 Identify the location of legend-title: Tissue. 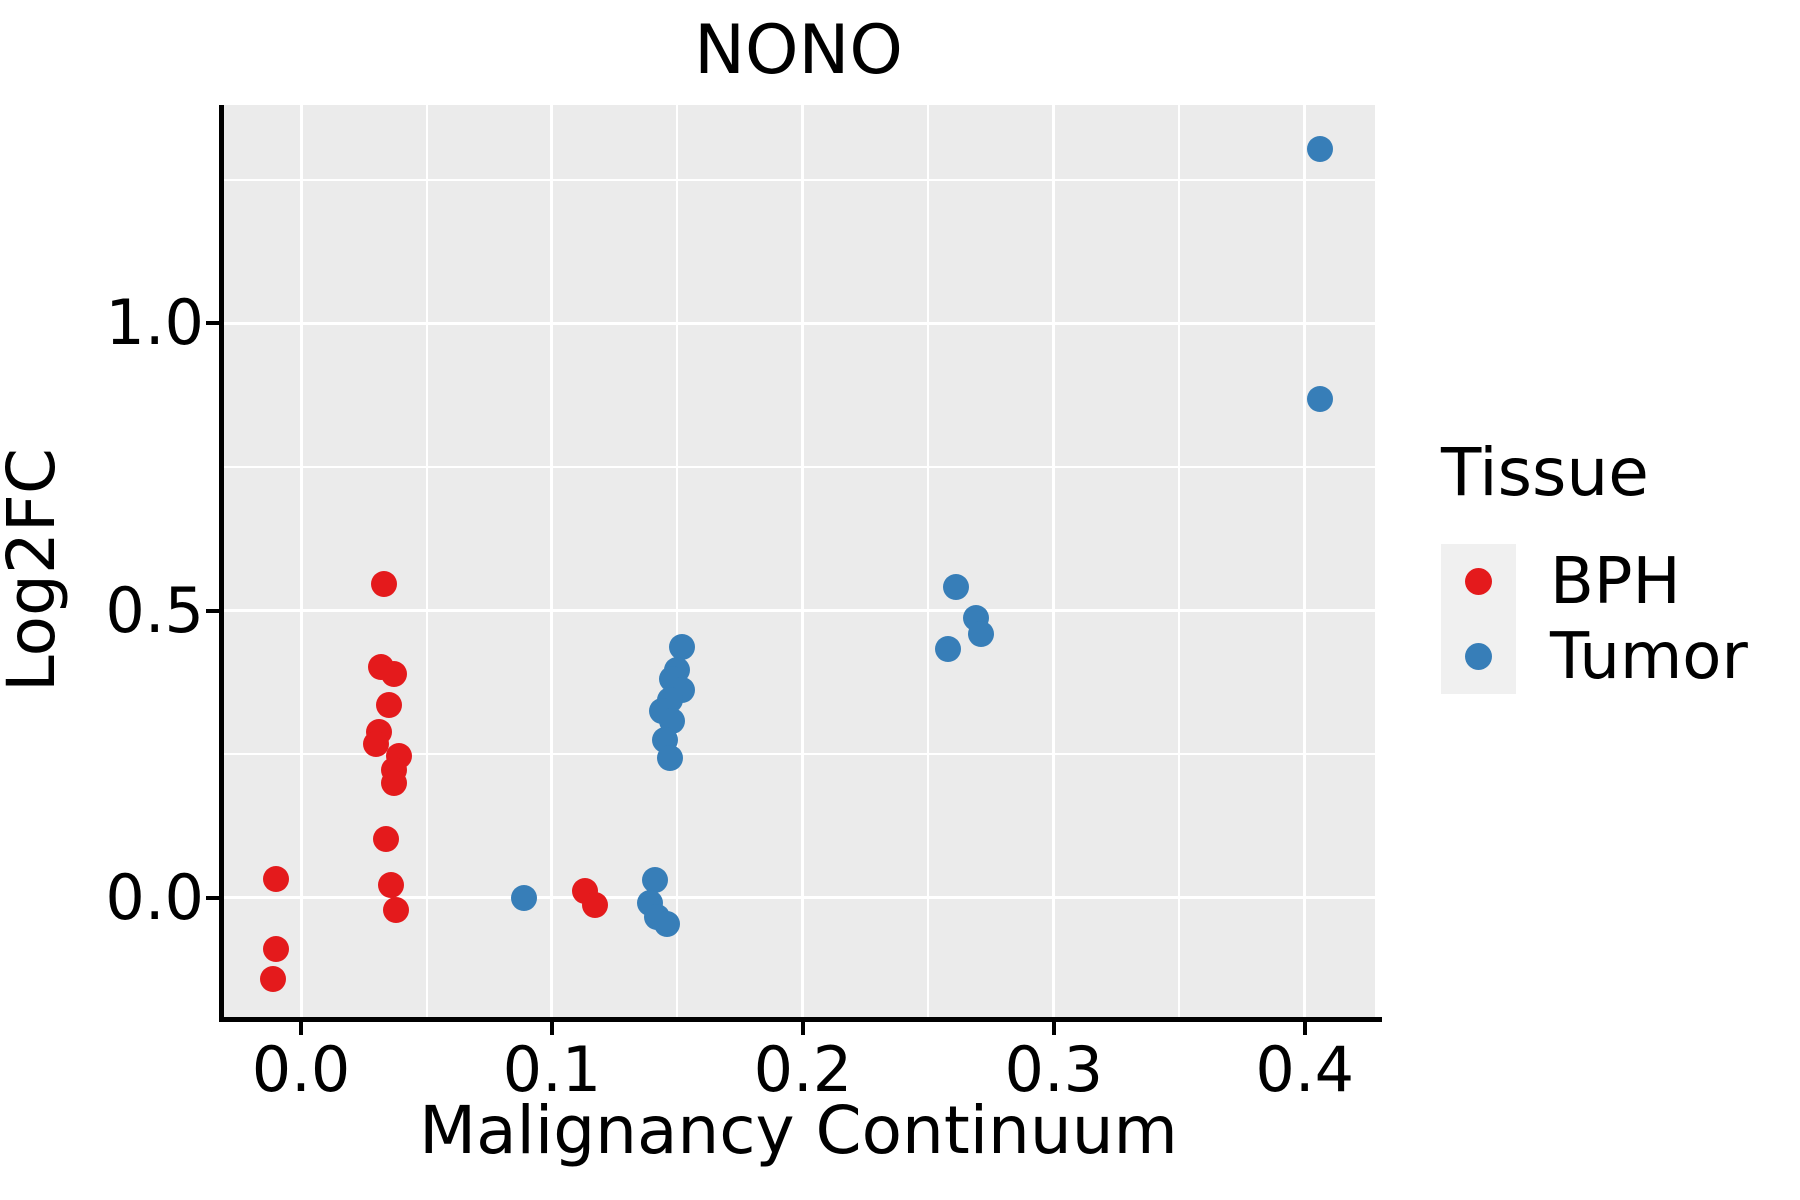
(1545, 472).